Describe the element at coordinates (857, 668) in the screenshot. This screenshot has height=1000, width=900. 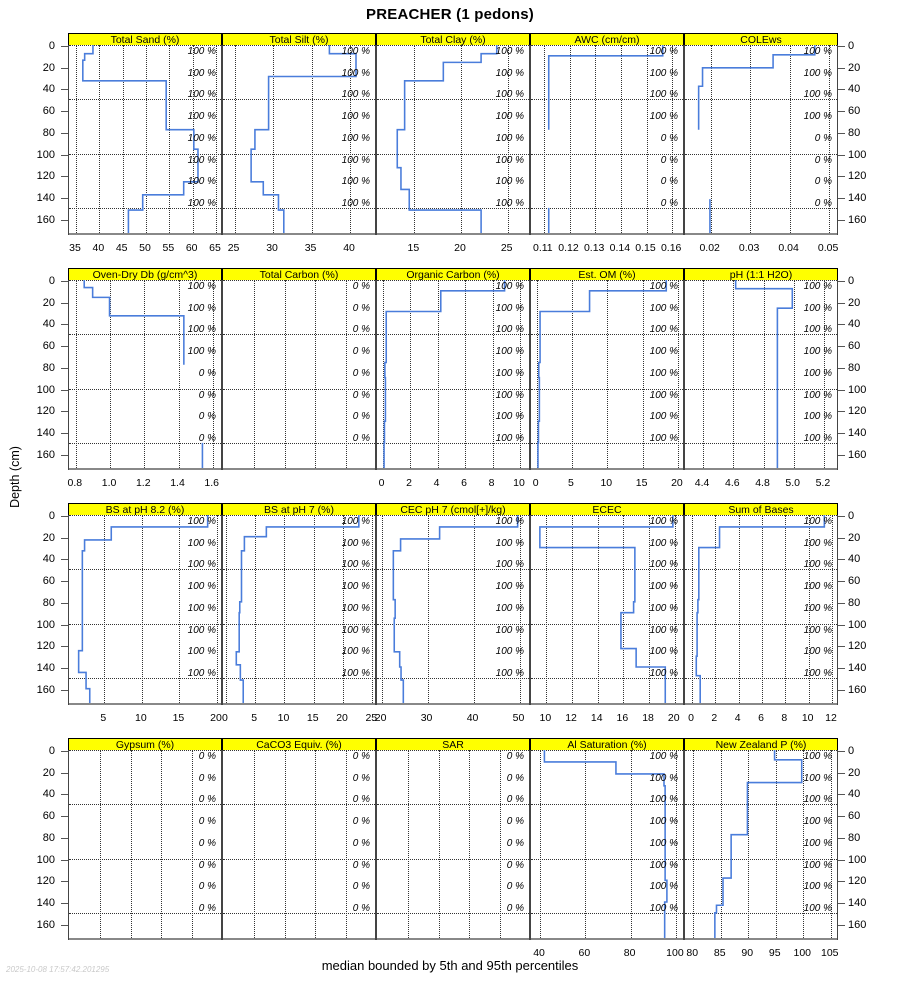
I see `depth-axis-label: 140` at that location.